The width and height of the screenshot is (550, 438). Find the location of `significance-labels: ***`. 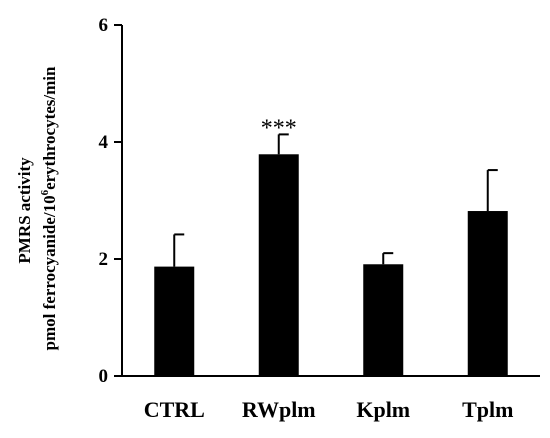

significance-labels: *** is located at coordinates (279, 128).